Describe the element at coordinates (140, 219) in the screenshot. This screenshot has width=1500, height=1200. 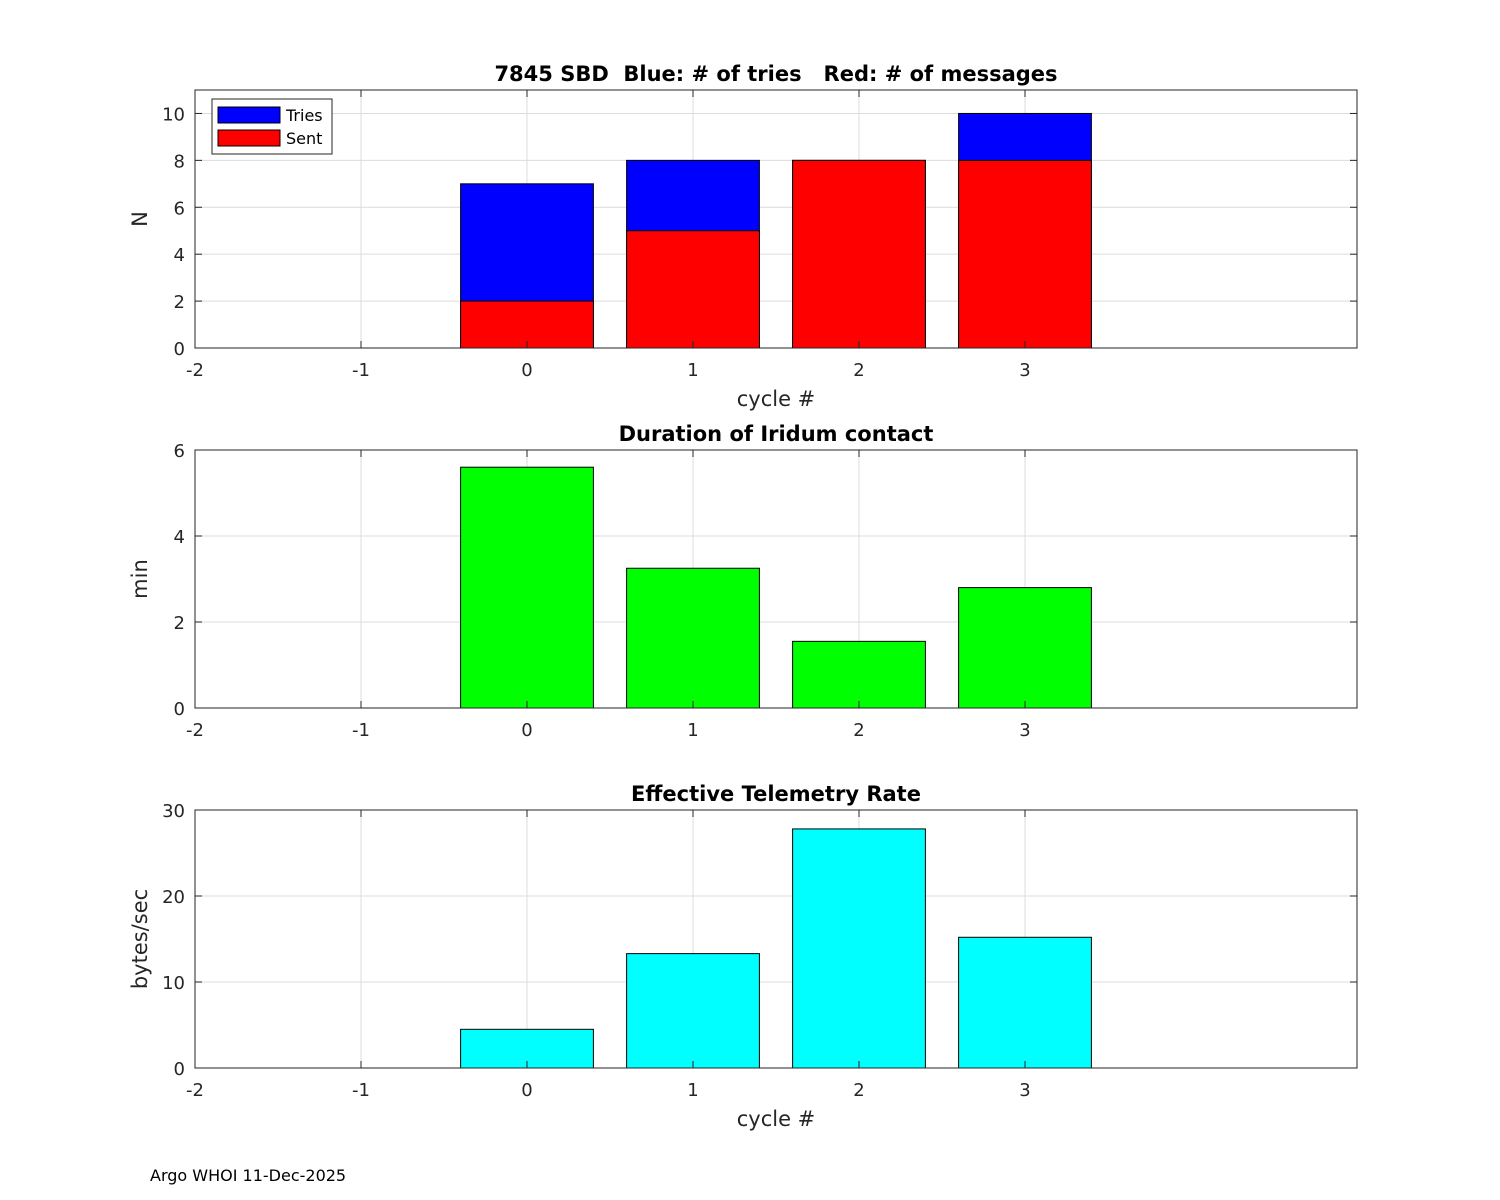
I see `plot1-y-axis-label: N` at that location.